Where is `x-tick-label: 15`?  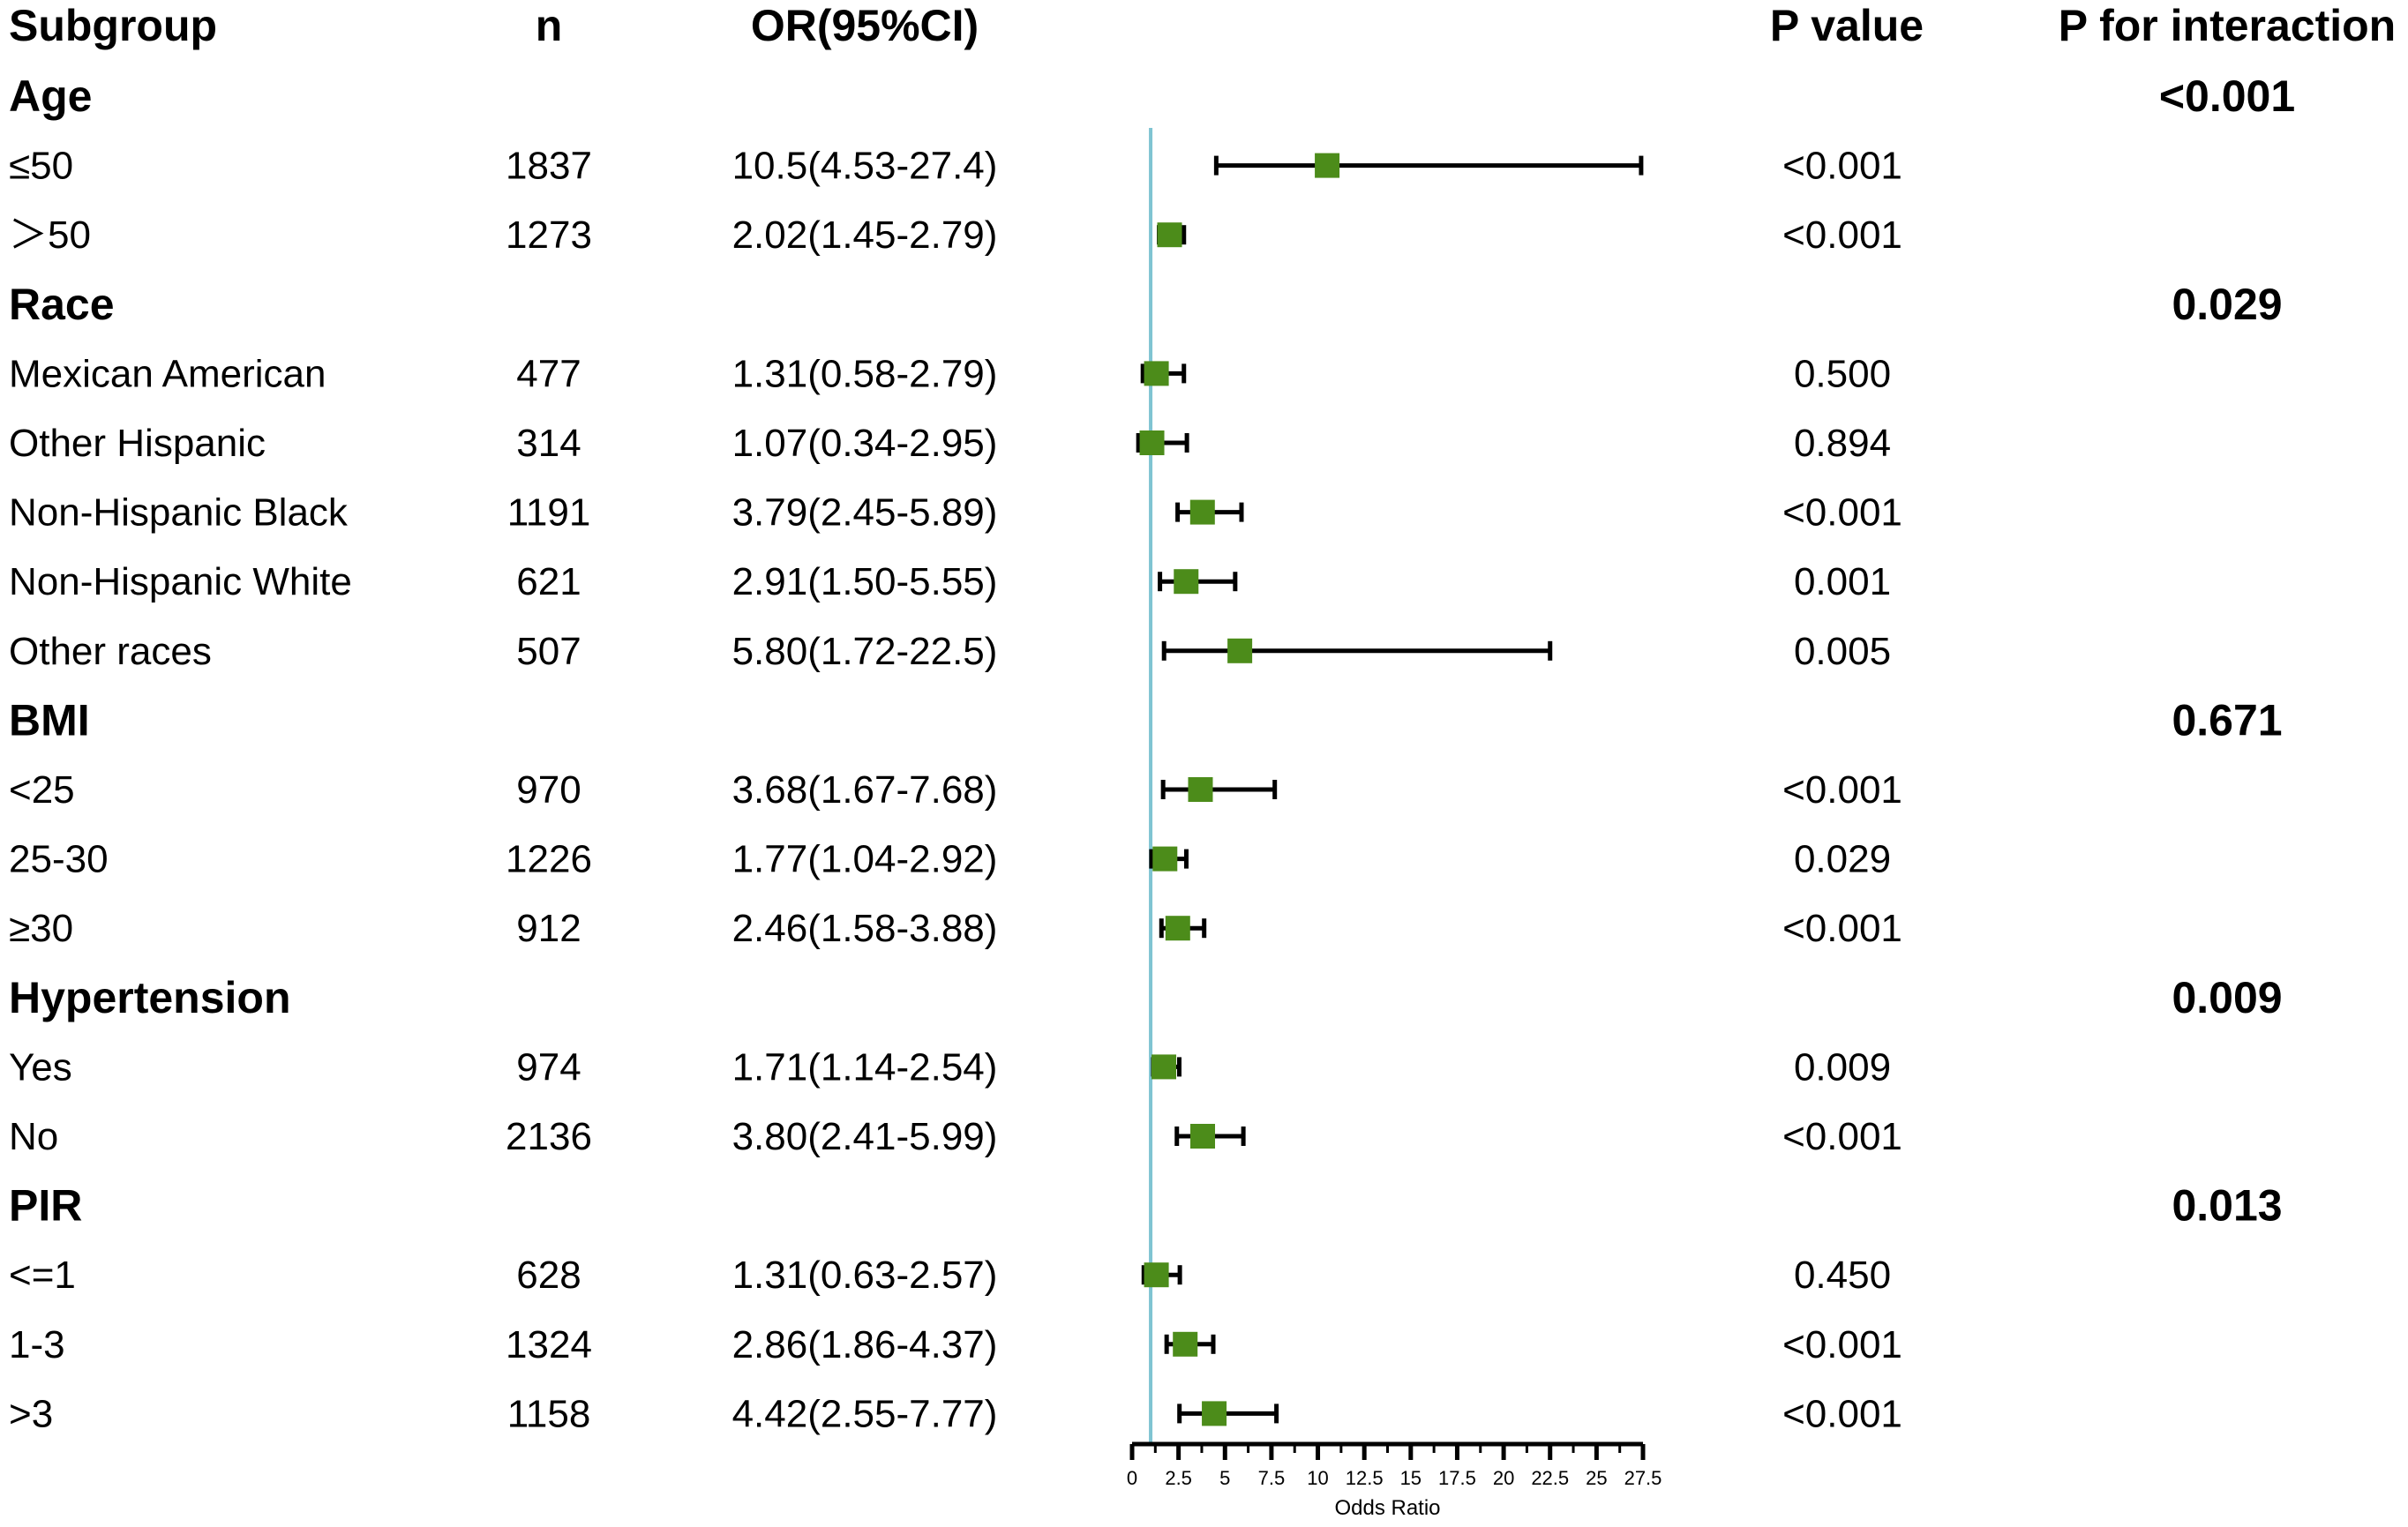
x-tick-label: 15 is located at coordinates (1411, 1478).